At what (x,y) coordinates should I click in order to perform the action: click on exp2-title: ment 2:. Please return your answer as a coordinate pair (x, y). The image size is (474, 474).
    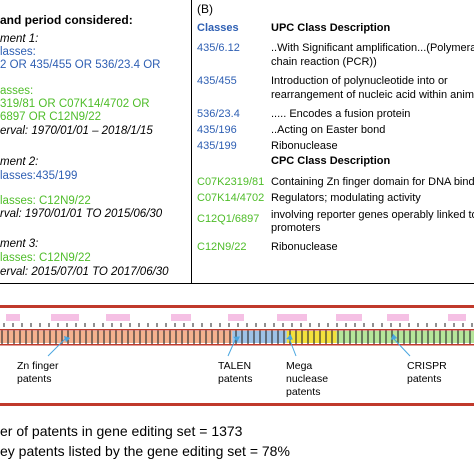
    Looking at the image, I should click on (19, 162).